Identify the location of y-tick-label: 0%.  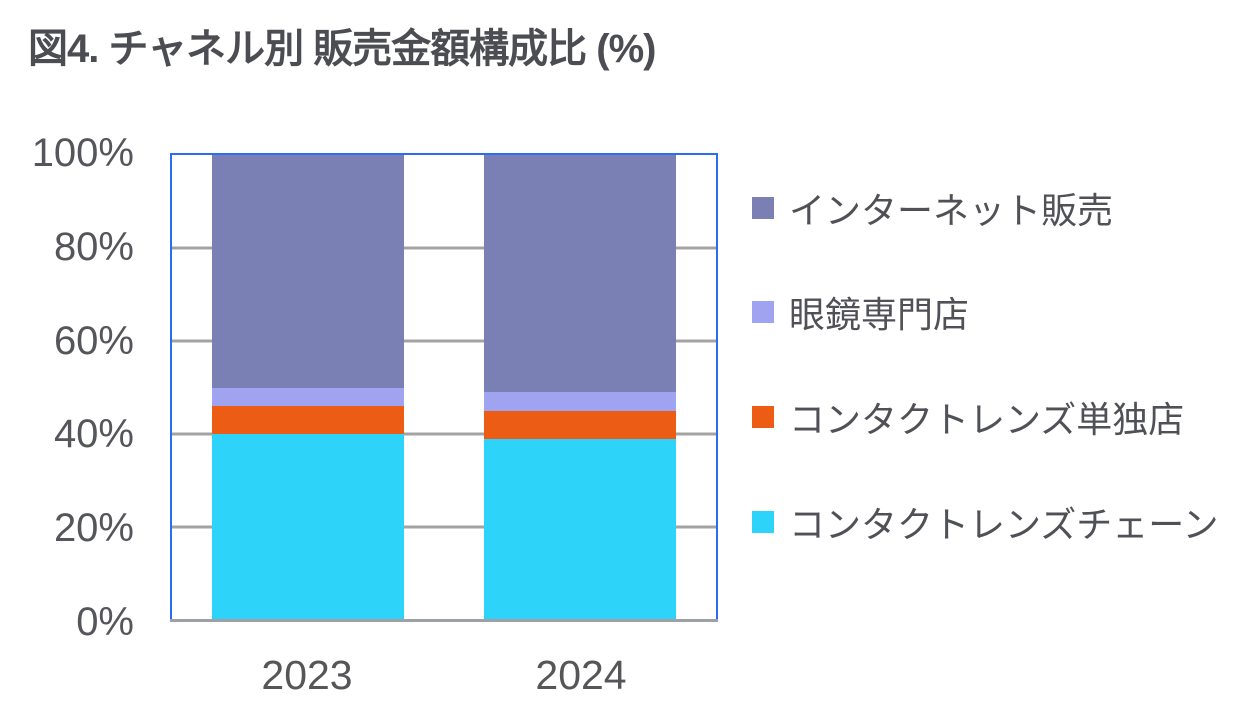
(105, 622).